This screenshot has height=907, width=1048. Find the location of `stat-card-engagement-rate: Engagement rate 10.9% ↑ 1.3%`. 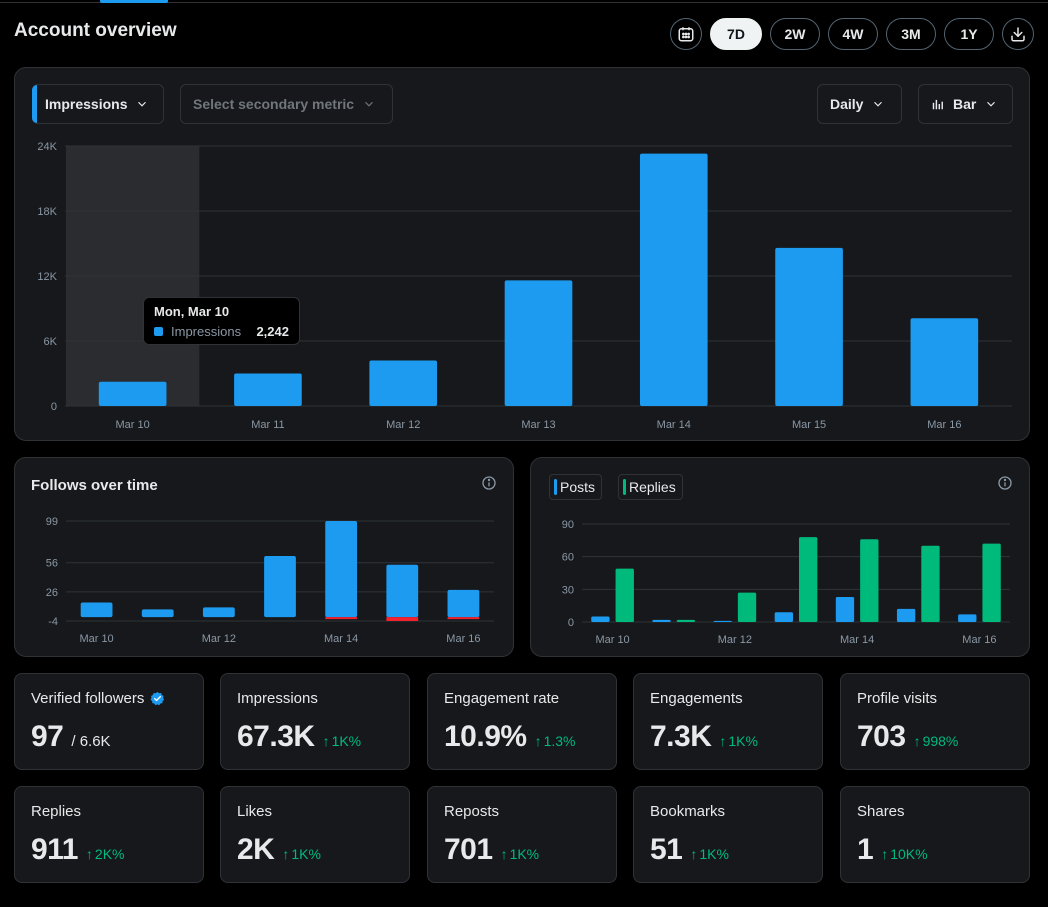

stat-card-engagement-rate: Engagement rate 10.9% ↑ 1.3% is located at coordinates (522, 721).